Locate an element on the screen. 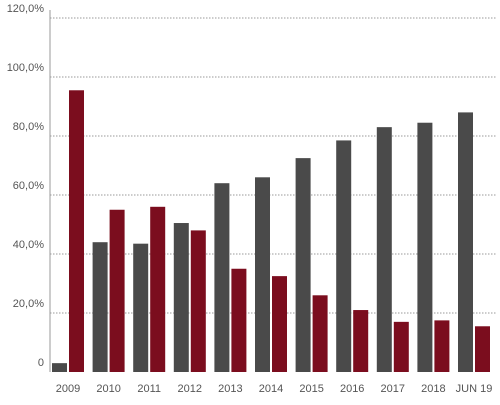 This screenshot has width=500, height=405. y-tick-label-4: 80,0% is located at coordinates (28, 127).